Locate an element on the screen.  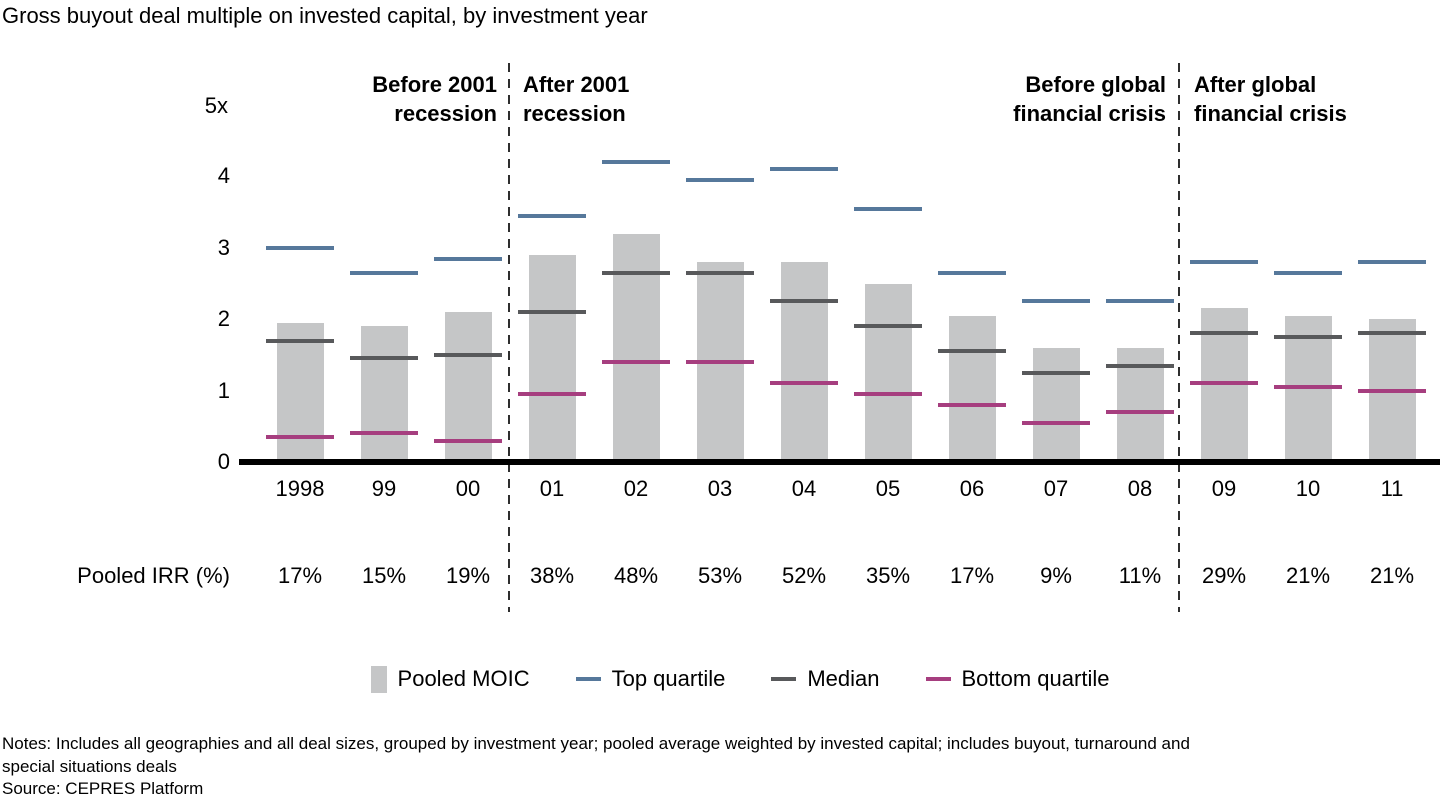
irr-value: 9% is located at coordinates (1056, 575).